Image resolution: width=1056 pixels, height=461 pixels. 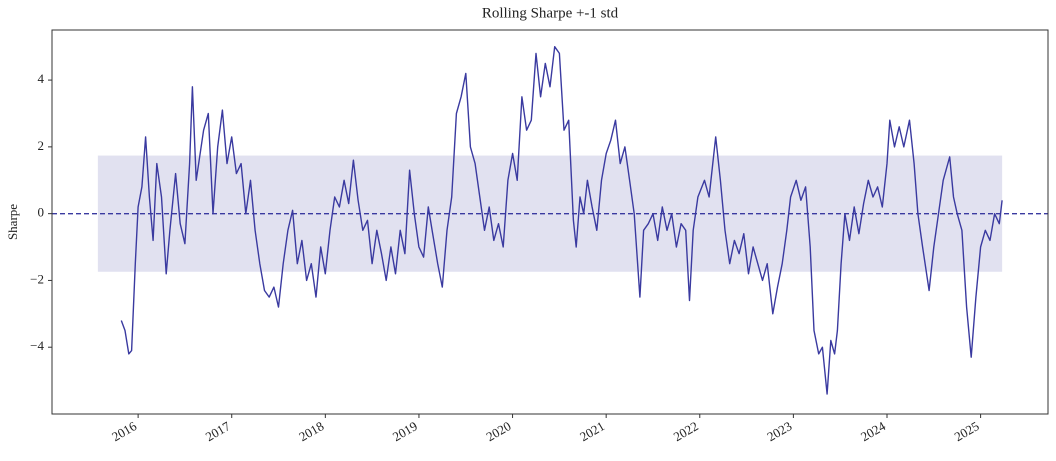 I want to click on x-tick-label: 2023, so click(x=779, y=431).